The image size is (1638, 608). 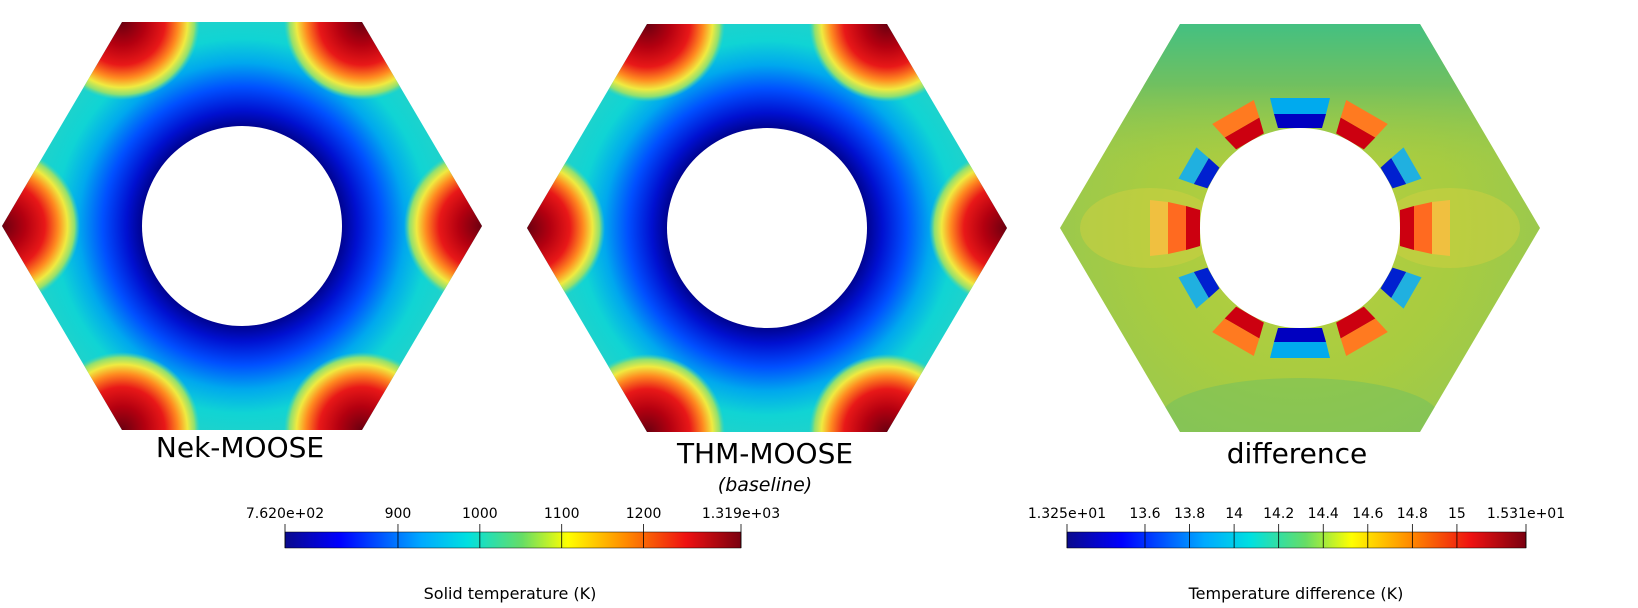 What do you see at coordinates (1234, 514) in the screenshot?
I see `colorbar-tick-label: 14` at bounding box center [1234, 514].